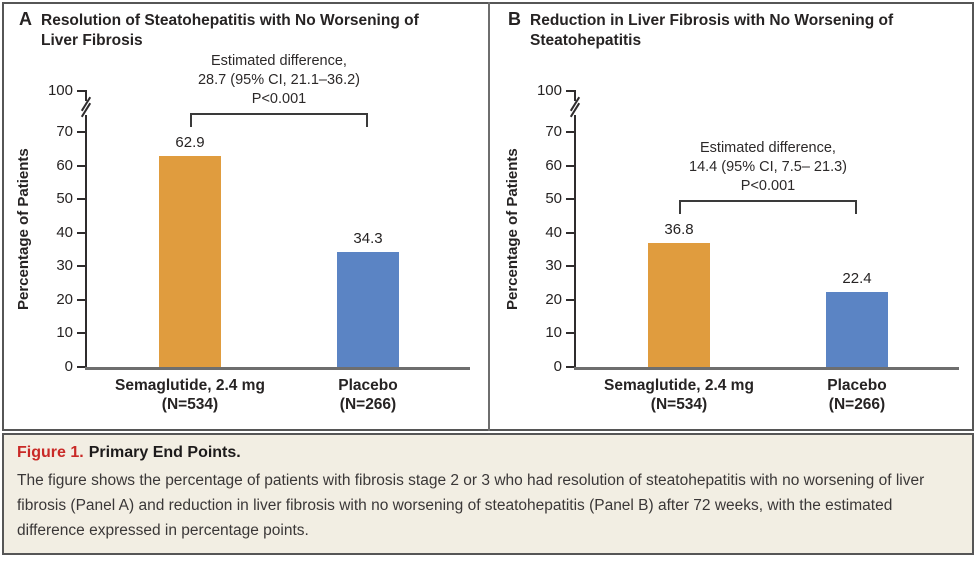  Describe the element at coordinates (50, 452) in the screenshot. I see `figure-label: Figure 1.` at that location.